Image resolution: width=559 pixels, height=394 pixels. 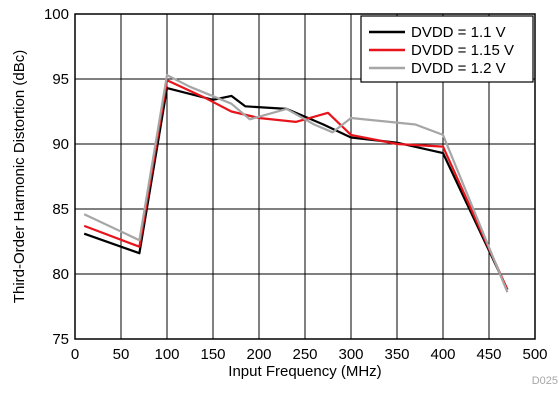 What do you see at coordinates (75, 354) in the screenshot?
I see `x-tick-label: 0` at bounding box center [75, 354].